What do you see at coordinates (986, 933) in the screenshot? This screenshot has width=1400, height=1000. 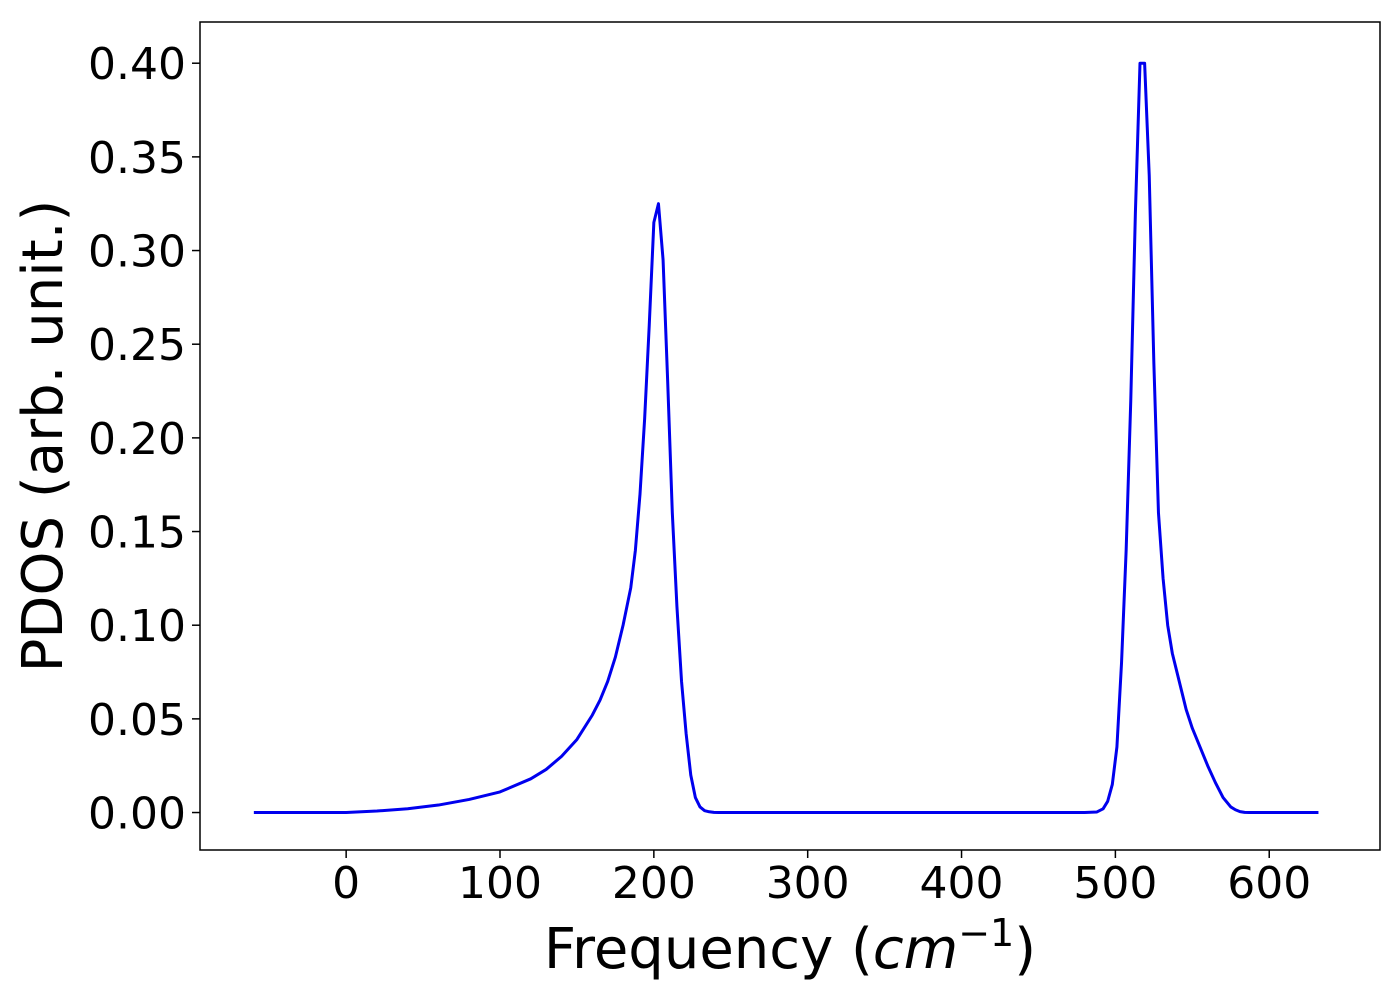 I see `x-axis-label-exponent: −1` at bounding box center [986, 933].